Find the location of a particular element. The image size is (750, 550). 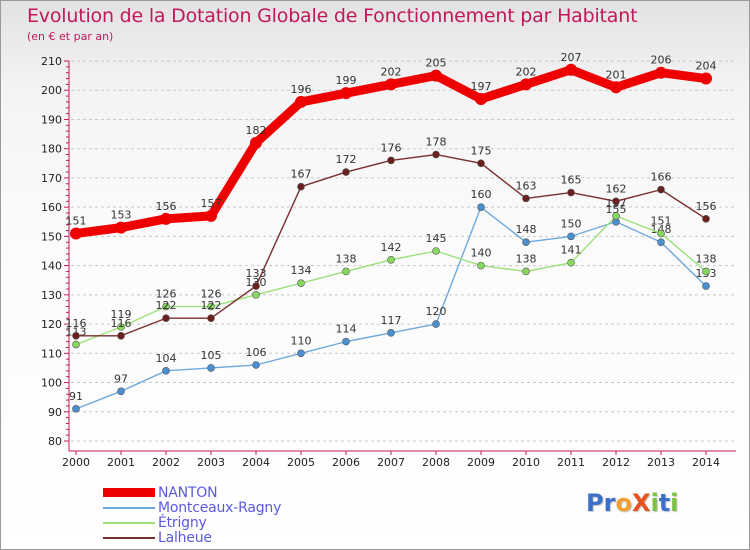

data-label: 166 is located at coordinates (661, 177).